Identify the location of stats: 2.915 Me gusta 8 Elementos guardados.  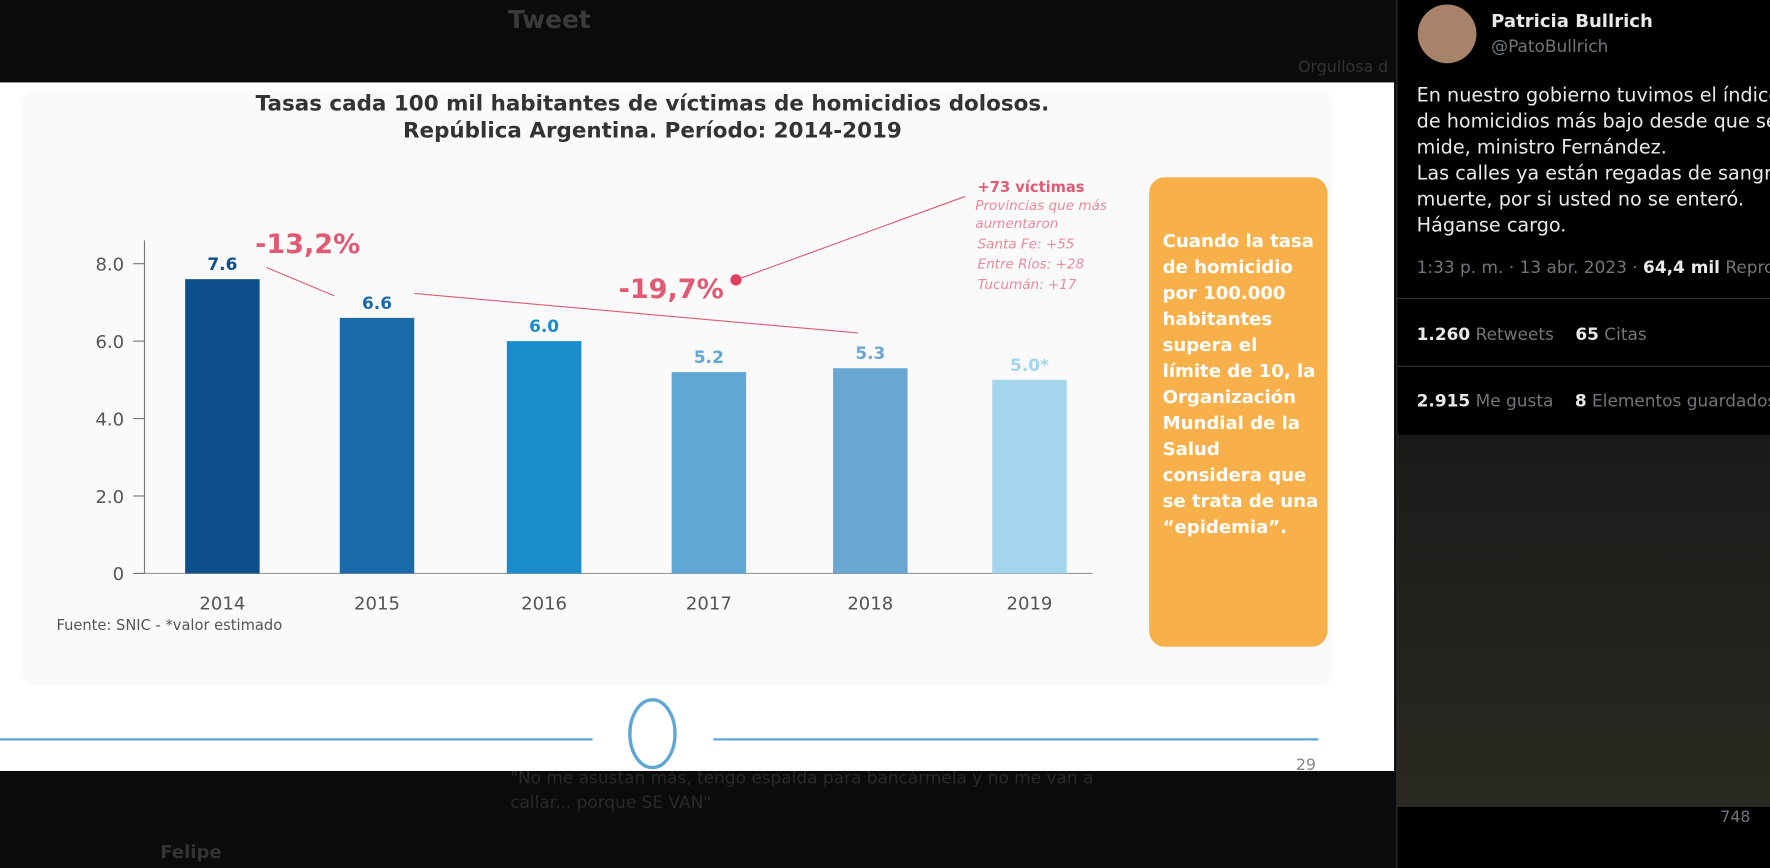
(1593, 401).